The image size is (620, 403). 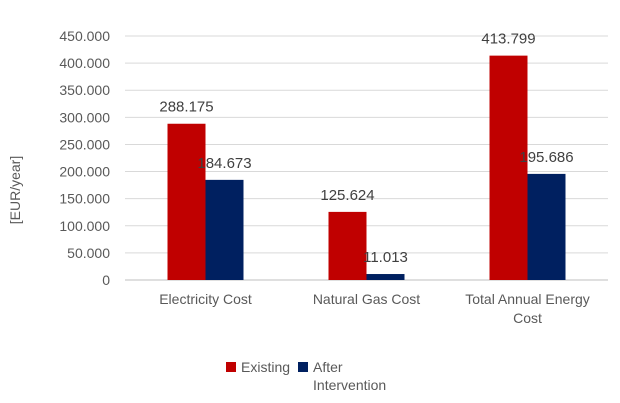 What do you see at coordinates (84, 199) in the screenshot?
I see `y-tick-label: 150.000` at bounding box center [84, 199].